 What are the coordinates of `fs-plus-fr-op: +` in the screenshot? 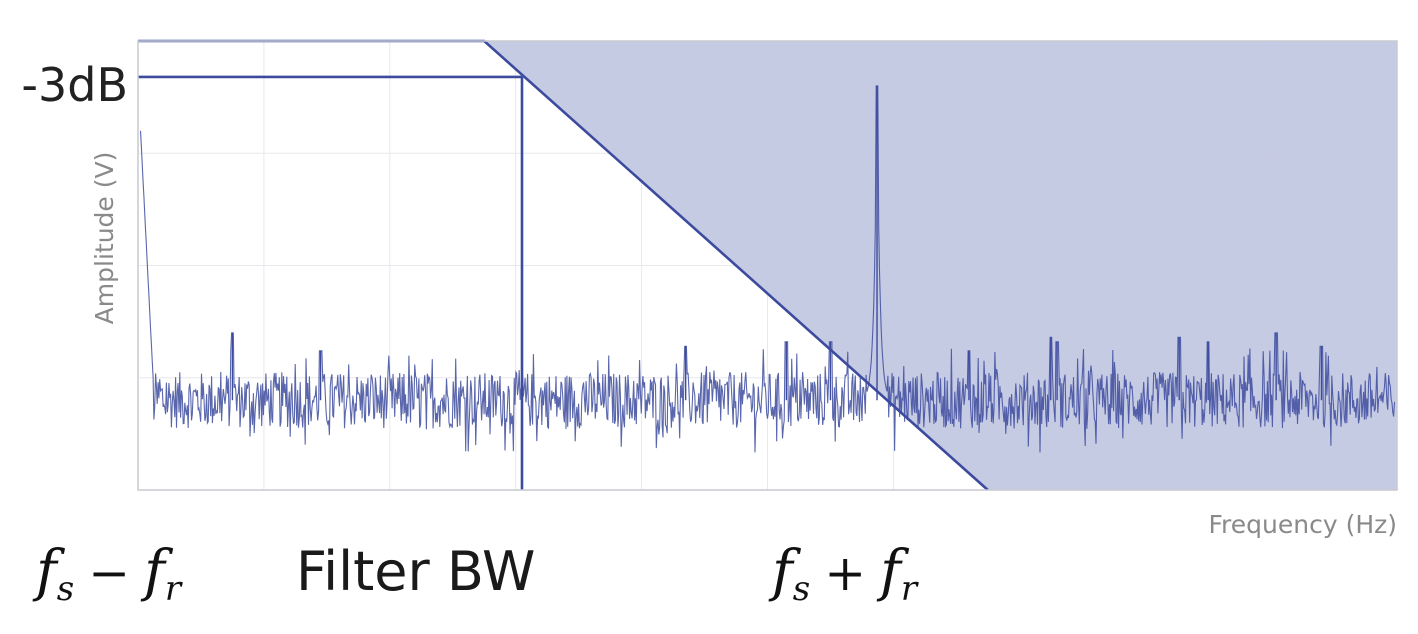 It's located at (845, 573).